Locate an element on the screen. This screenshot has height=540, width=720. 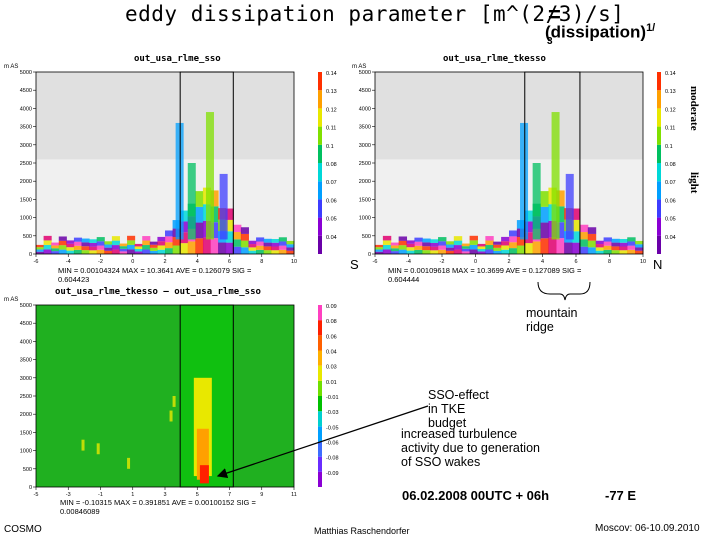
colorbar-label: 0.07 is located at coordinates (331, 183).